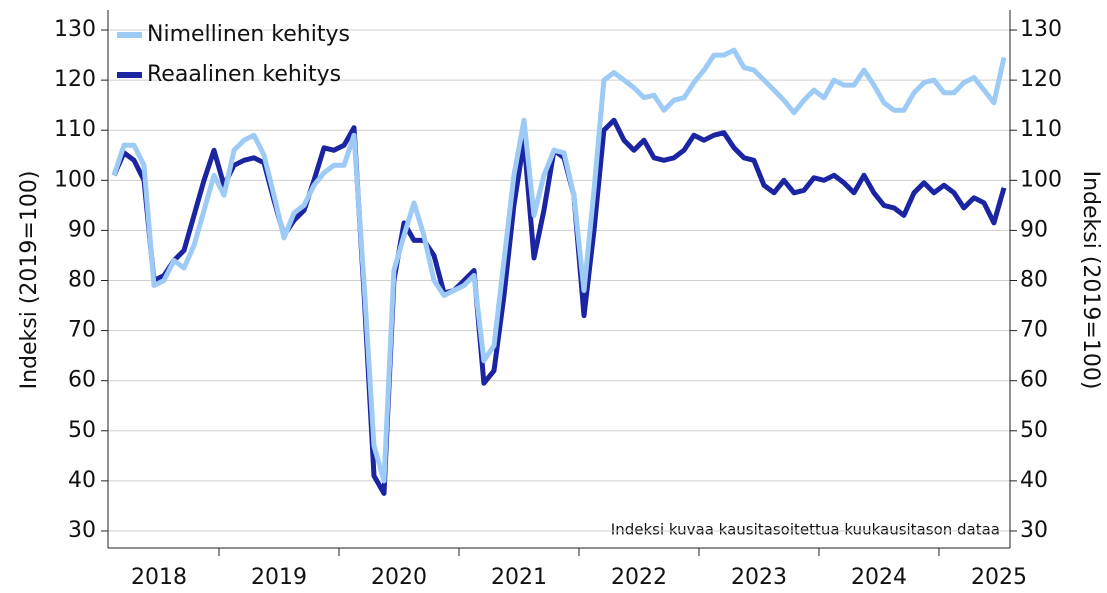  I want to click on y-tick-label: 130, so click(75, 29).